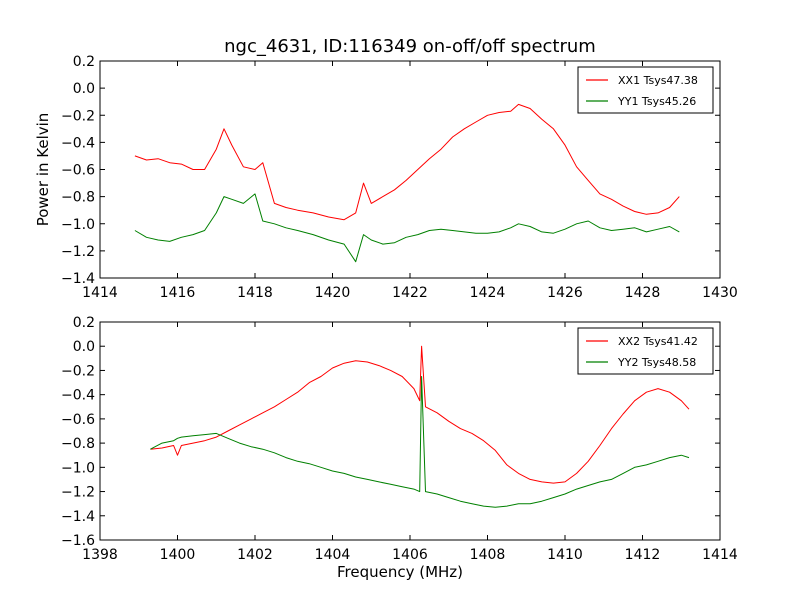  What do you see at coordinates (43, 170) in the screenshot?
I see `y-axis-label: Power in Kelvin` at bounding box center [43, 170].